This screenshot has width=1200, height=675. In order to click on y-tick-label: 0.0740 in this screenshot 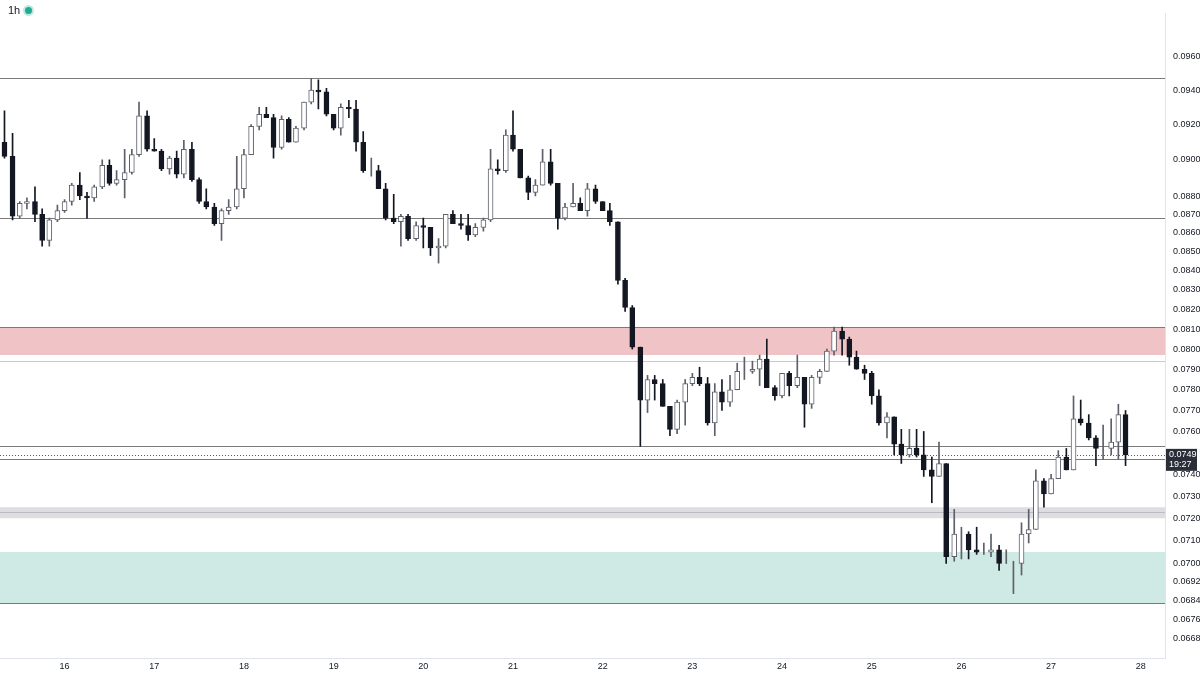, I will do `click(1186, 473)`.